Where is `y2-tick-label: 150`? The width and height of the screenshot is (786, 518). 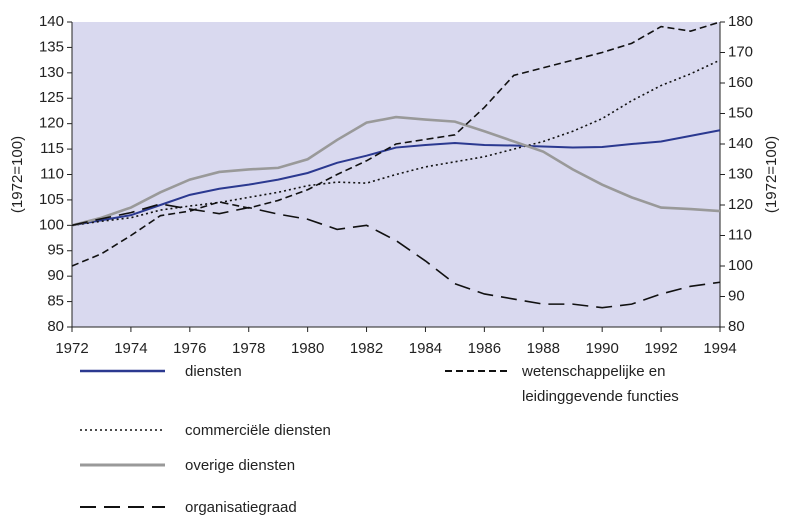
y2-tick-label: 150 is located at coordinates (740, 112).